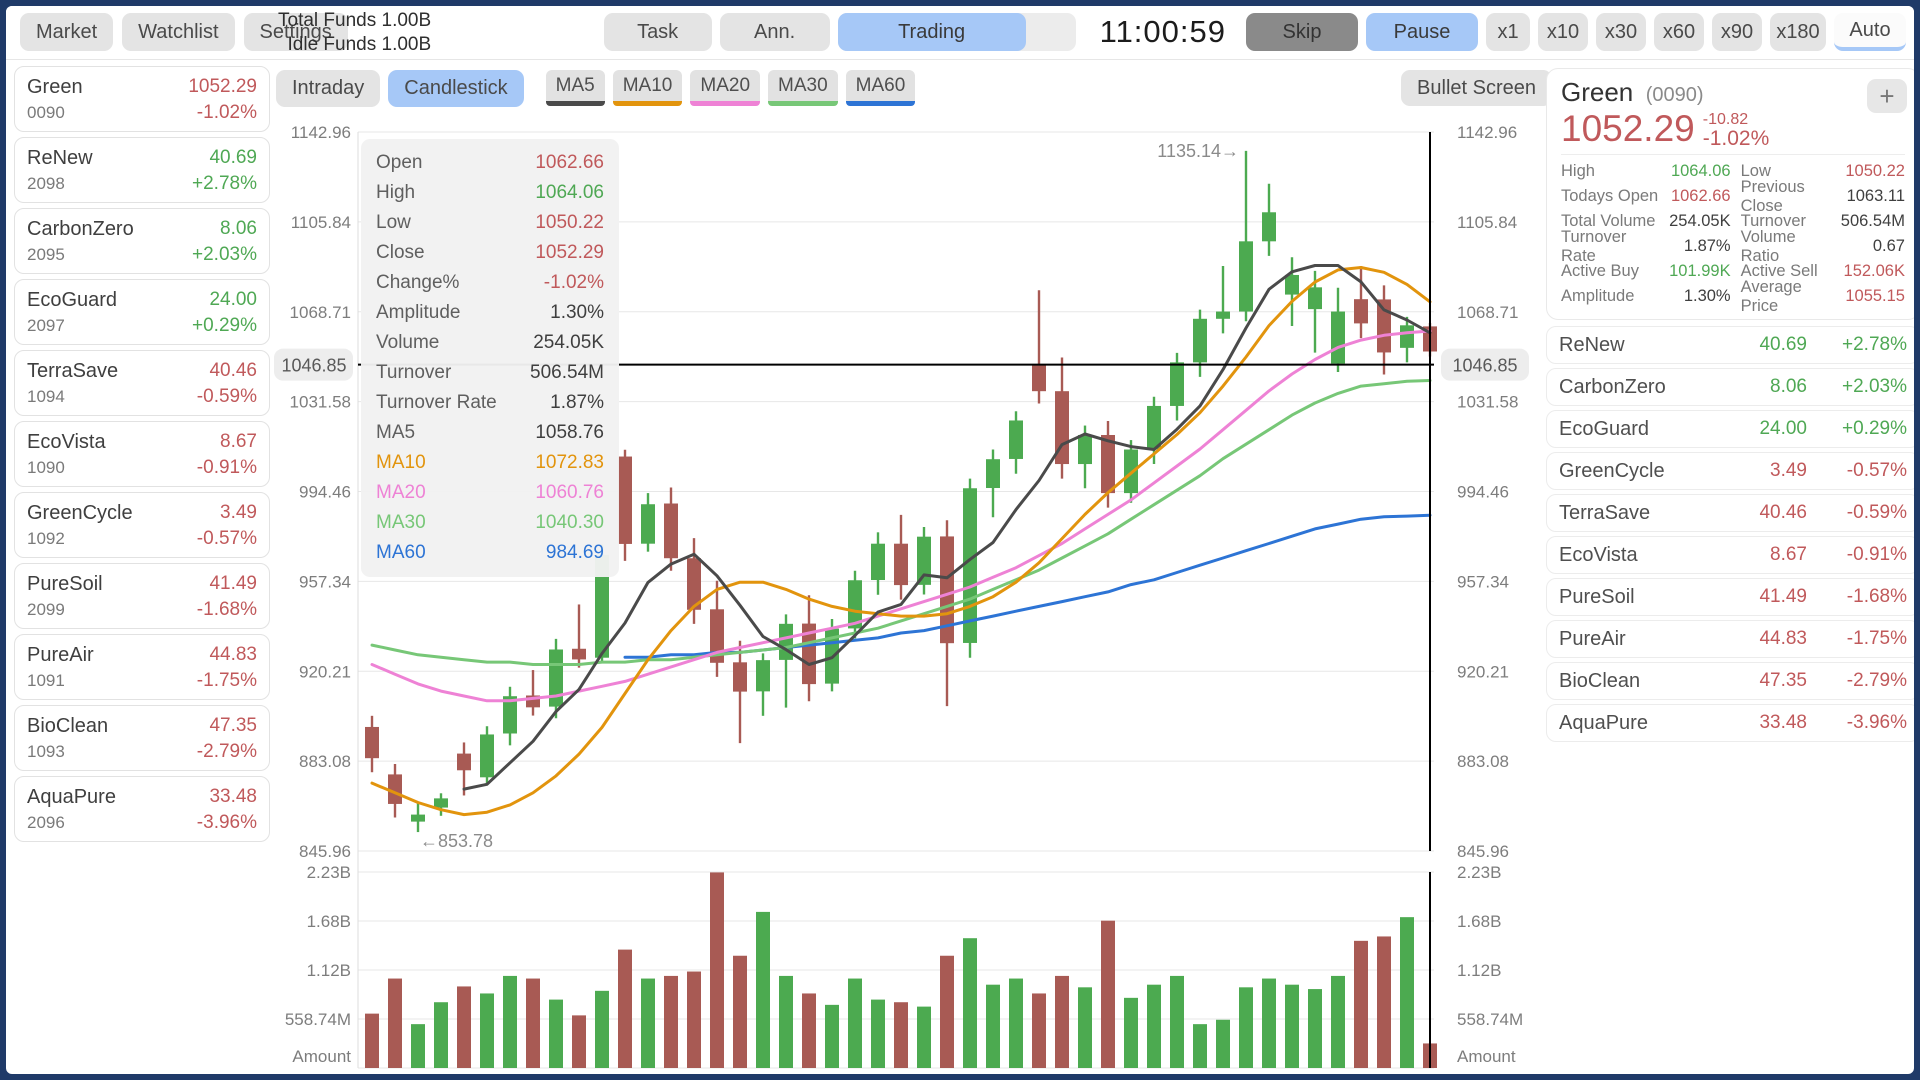  I want to click on stock-change-pct: -1.75%, so click(226, 680).